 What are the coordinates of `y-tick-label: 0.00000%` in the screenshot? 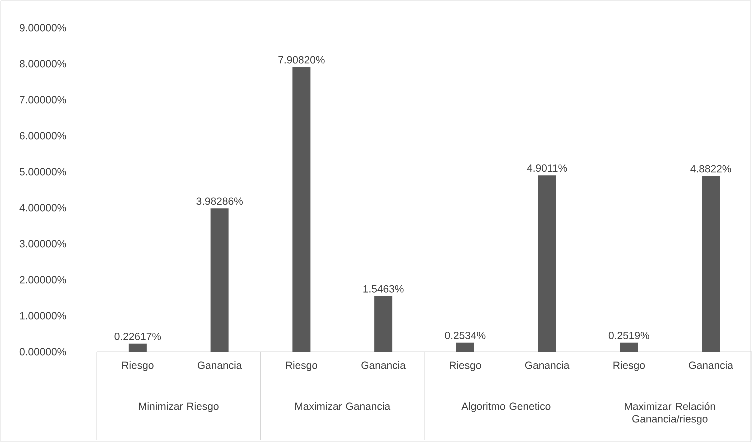 It's located at (43, 352).